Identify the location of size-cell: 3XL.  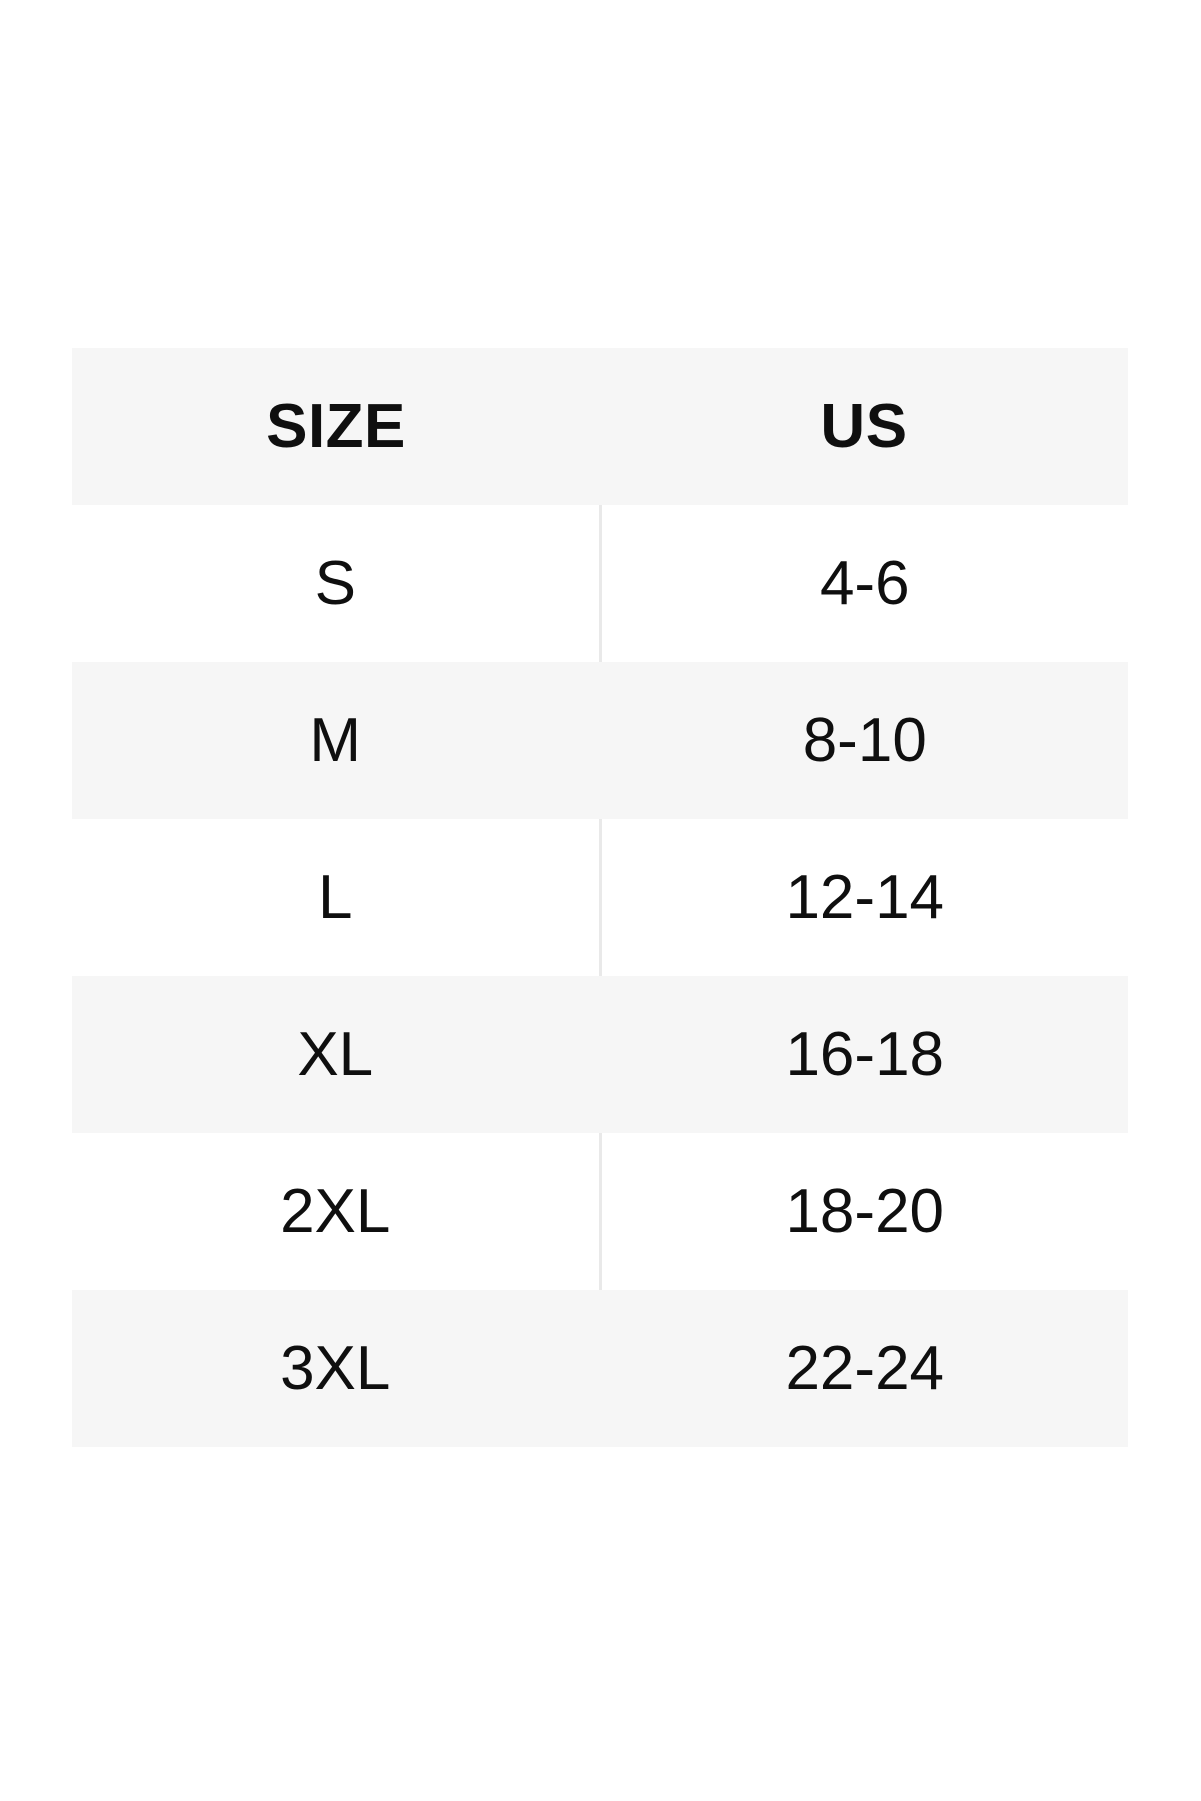
(337, 1368).